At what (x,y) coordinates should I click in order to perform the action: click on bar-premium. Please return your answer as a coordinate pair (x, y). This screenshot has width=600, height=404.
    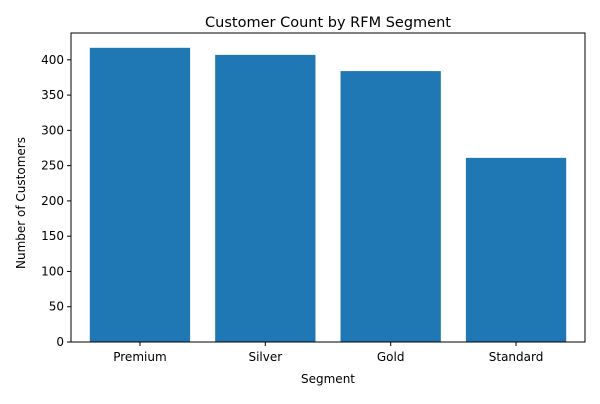
    Looking at the image, I should click on (140, 195).